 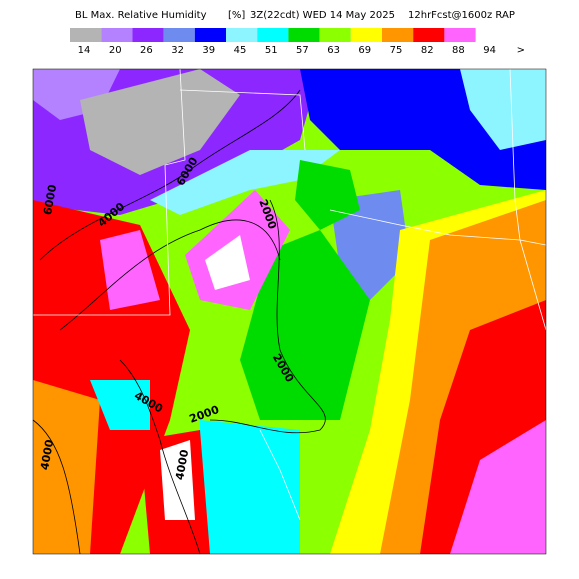 What do you see at coordinates (333, 50) in the screenshot?
I see `colorbar-label: 63` at bounding box center [333, 50].